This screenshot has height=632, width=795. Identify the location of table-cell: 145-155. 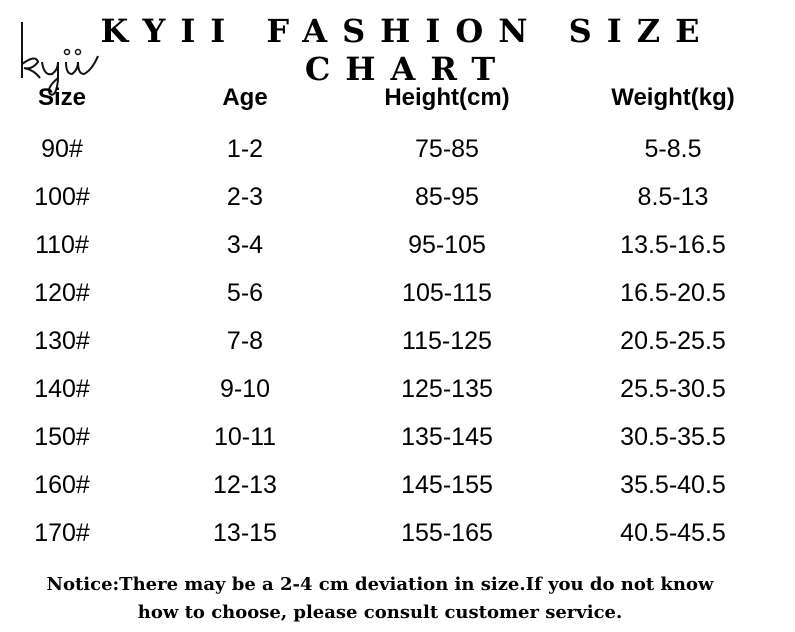
(447, 485).